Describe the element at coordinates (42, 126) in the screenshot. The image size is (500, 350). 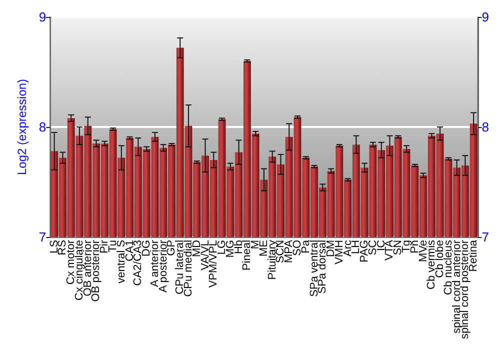
I see `y-tick-label: 8` at that location.